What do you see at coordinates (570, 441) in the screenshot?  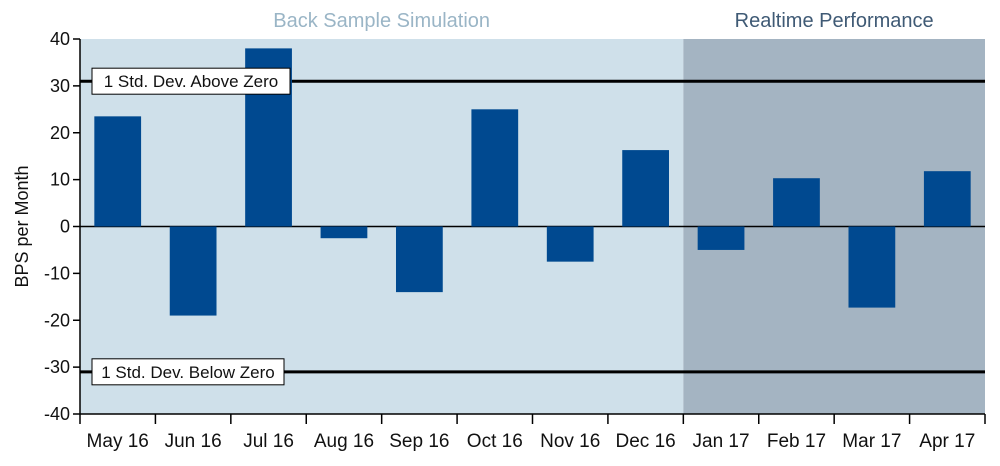 I see `x-tick-label: Nov 16` at bounding box center [570, 441].